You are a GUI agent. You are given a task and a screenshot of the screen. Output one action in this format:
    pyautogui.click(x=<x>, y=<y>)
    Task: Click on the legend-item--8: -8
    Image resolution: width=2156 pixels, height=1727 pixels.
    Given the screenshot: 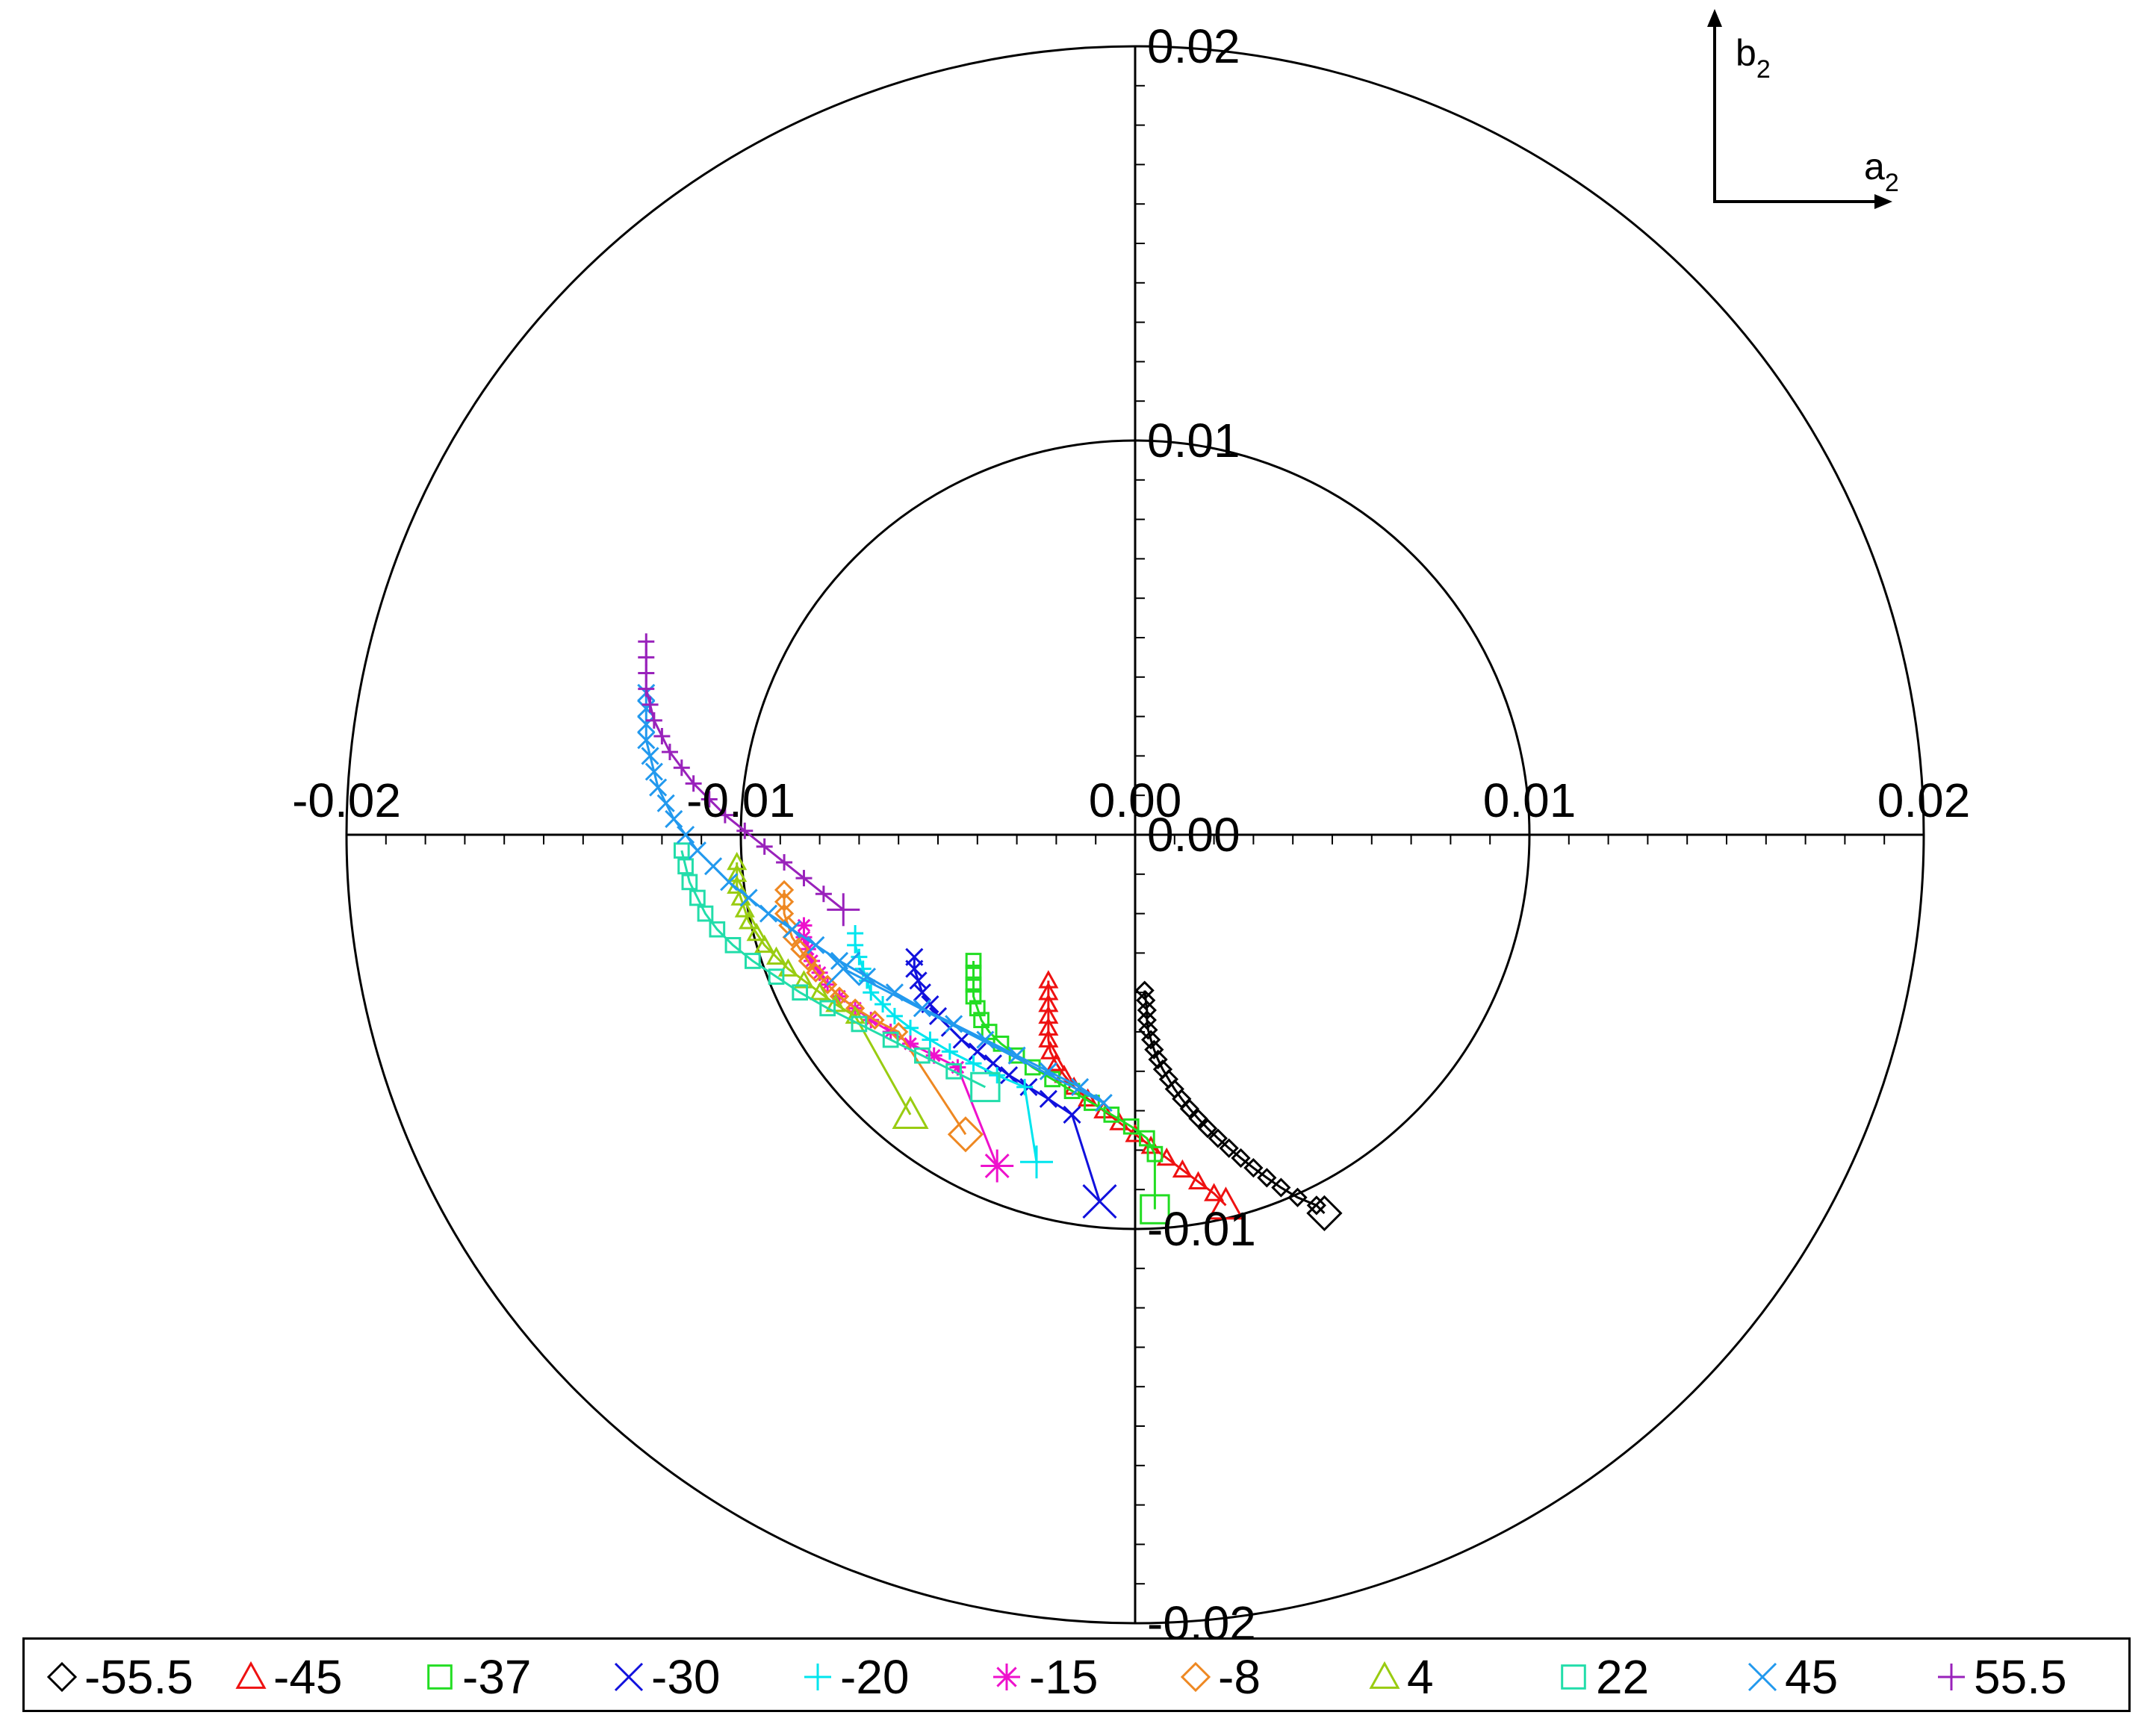 What is the action you would take?
    pyautogui.click(x=1220, y=1677)
    